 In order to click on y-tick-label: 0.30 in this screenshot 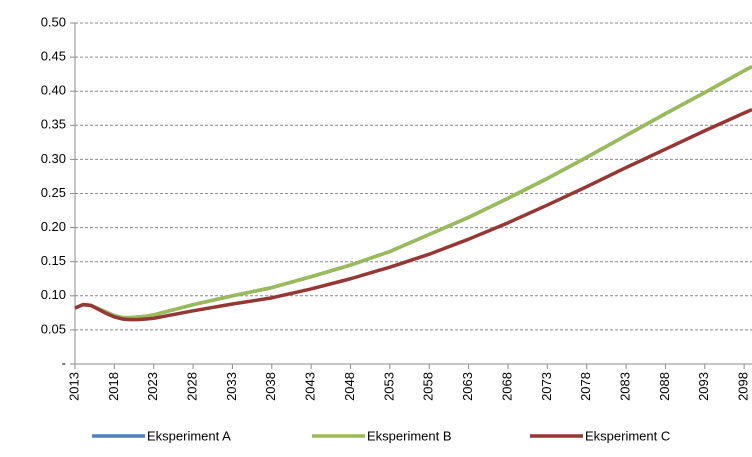, I will do `click(53, 158)`.